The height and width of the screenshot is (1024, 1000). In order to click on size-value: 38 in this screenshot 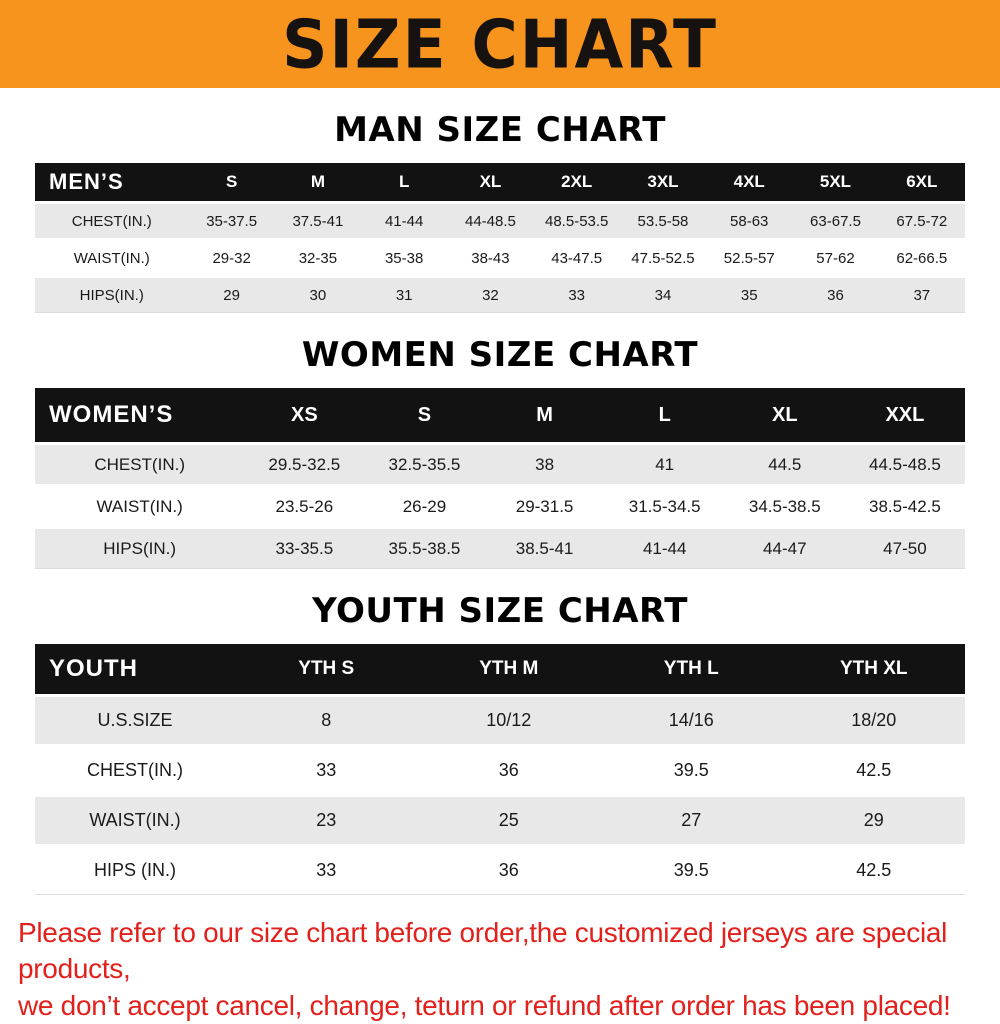, I will do `click(545, 464)`.